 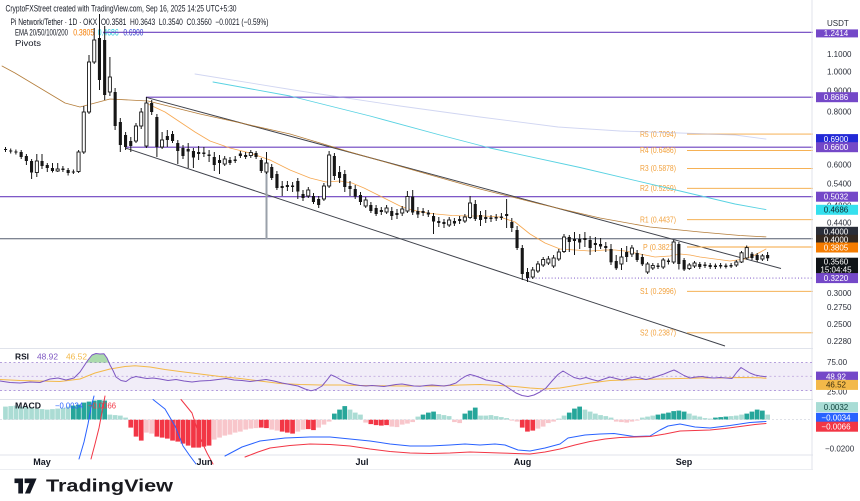 I want to click on svg-text: R1 (0.4437), so click(x=658, y=219).